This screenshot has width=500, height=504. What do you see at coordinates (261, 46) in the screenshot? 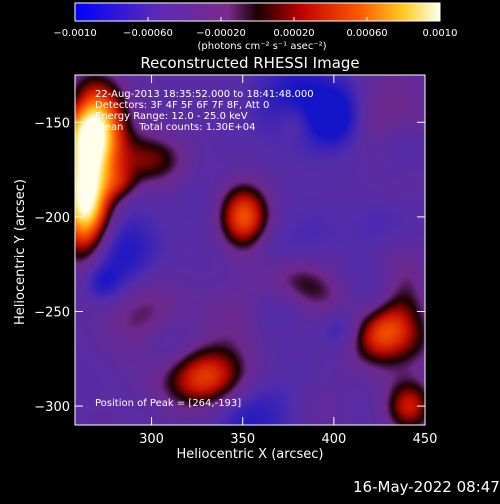
I see `colorbar-unit: (photons cm⁻² s⁻¹ asec⁻²)` at bounding box center [261, 46].